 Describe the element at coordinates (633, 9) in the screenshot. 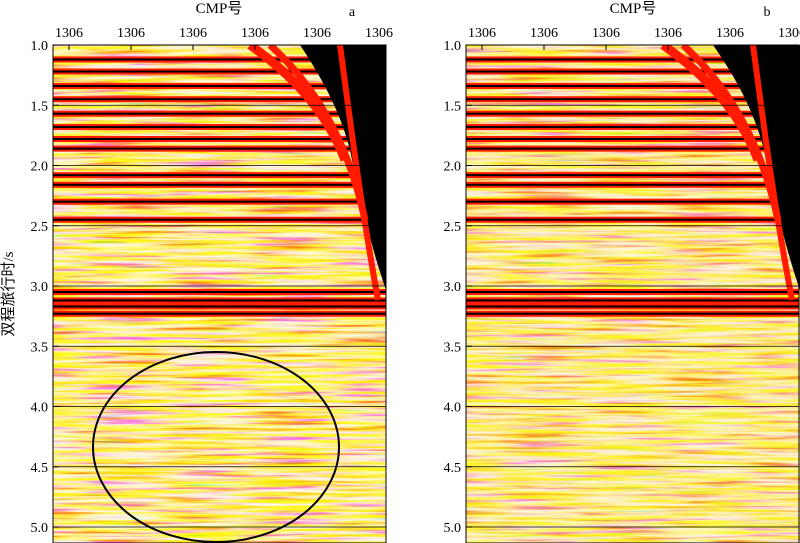

I see `x-title-b: CMP号` at that location.